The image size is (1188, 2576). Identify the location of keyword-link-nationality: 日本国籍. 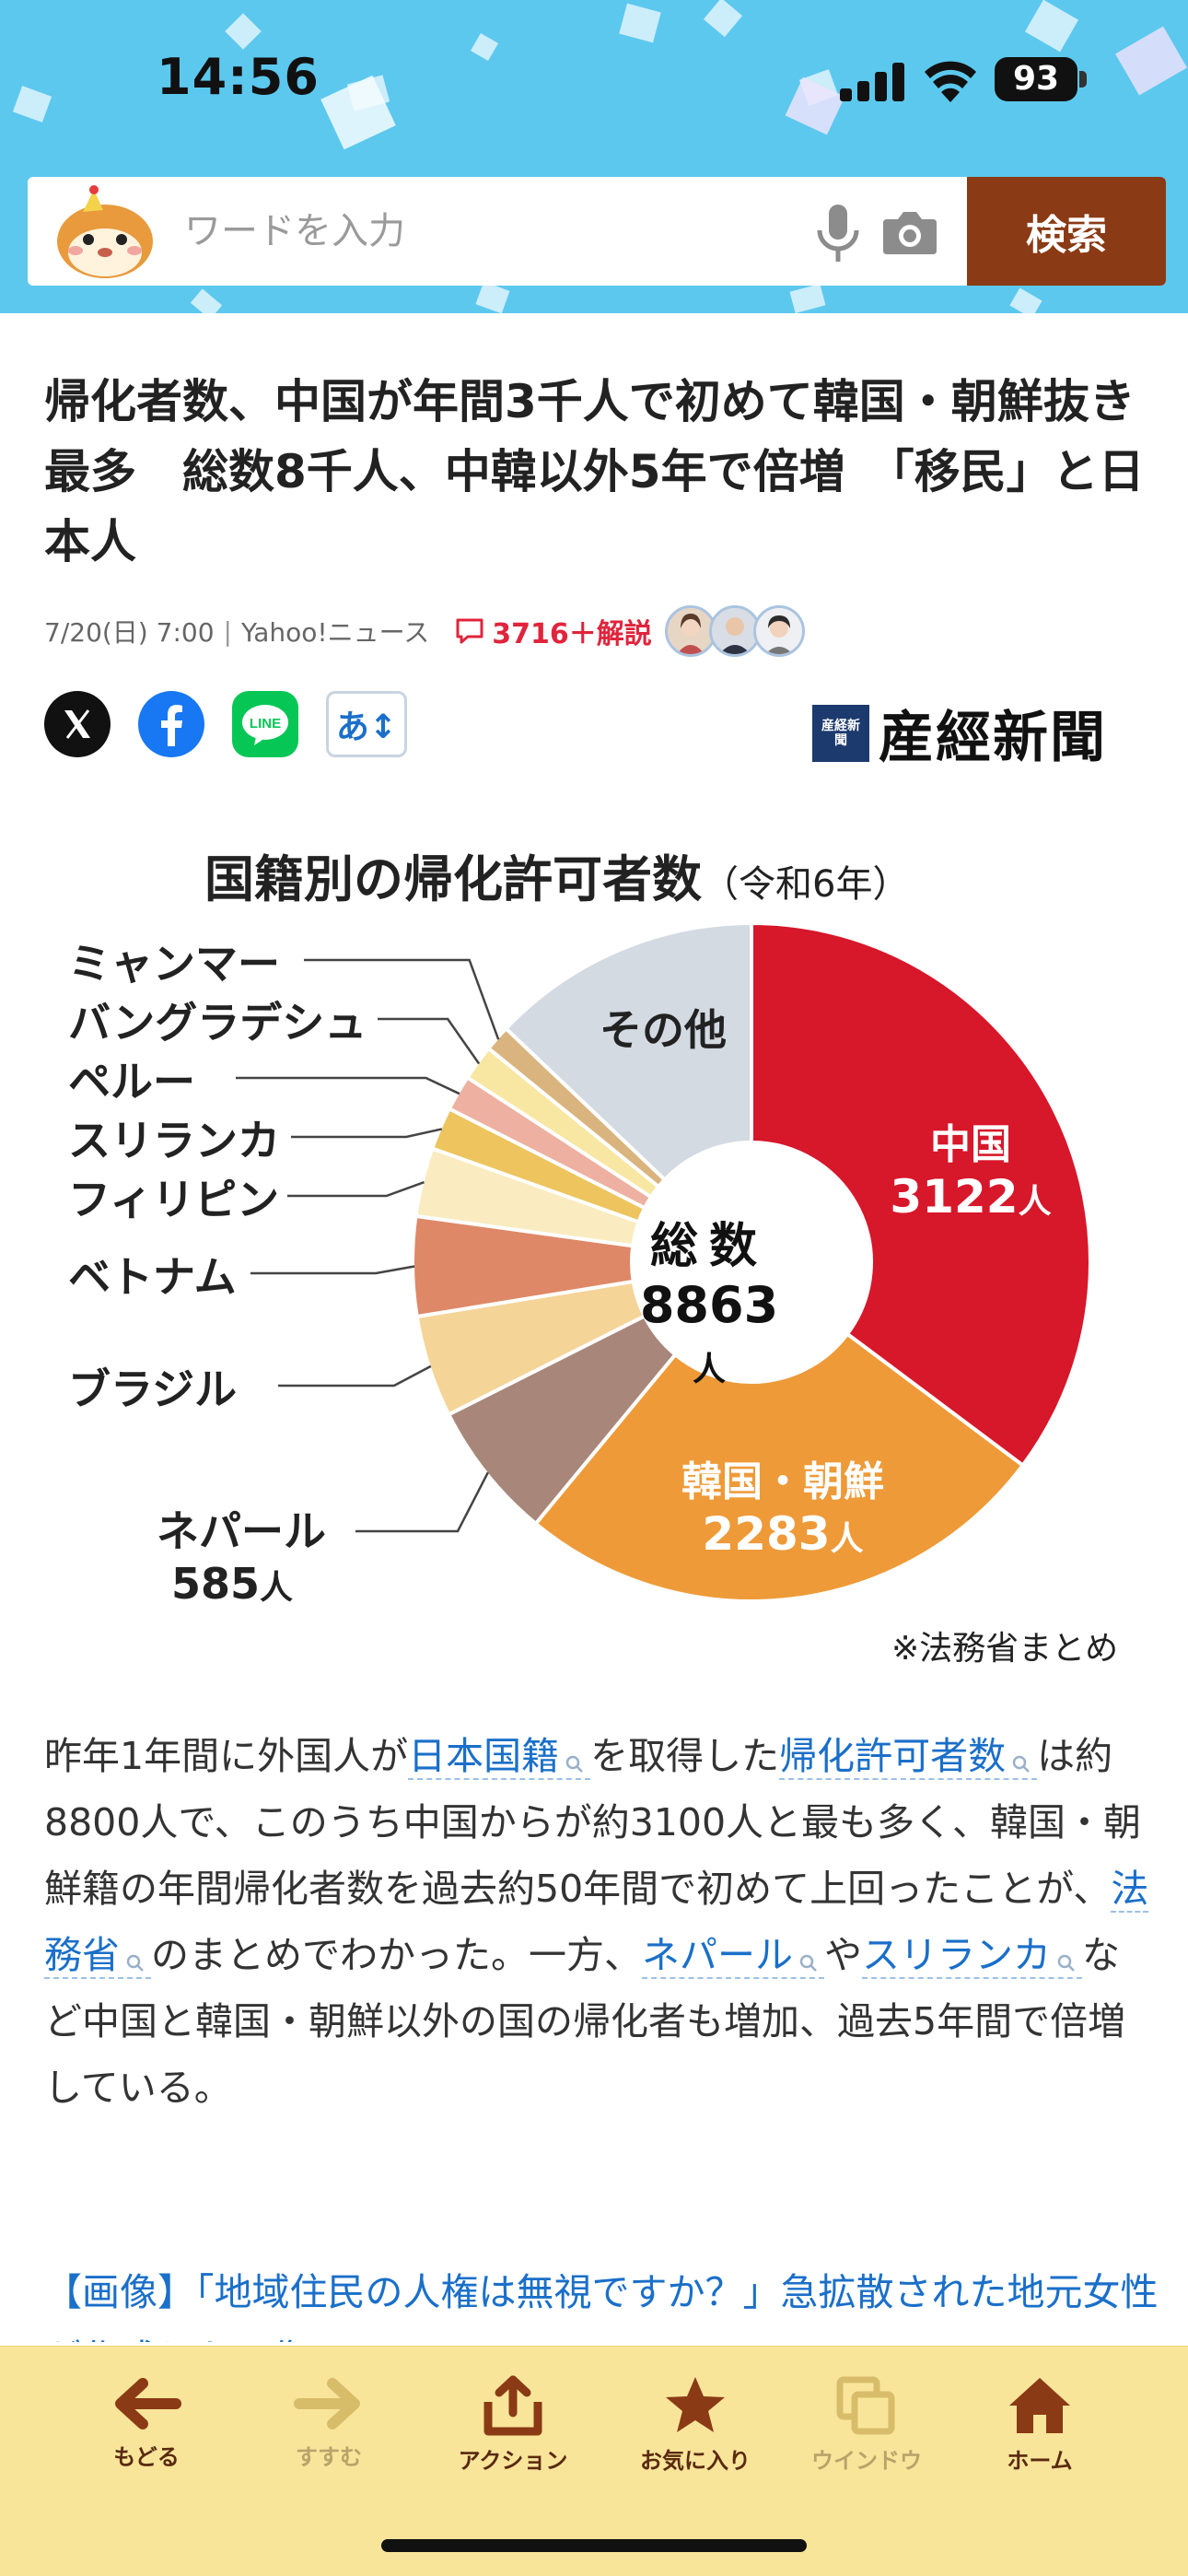
(499, 1757).